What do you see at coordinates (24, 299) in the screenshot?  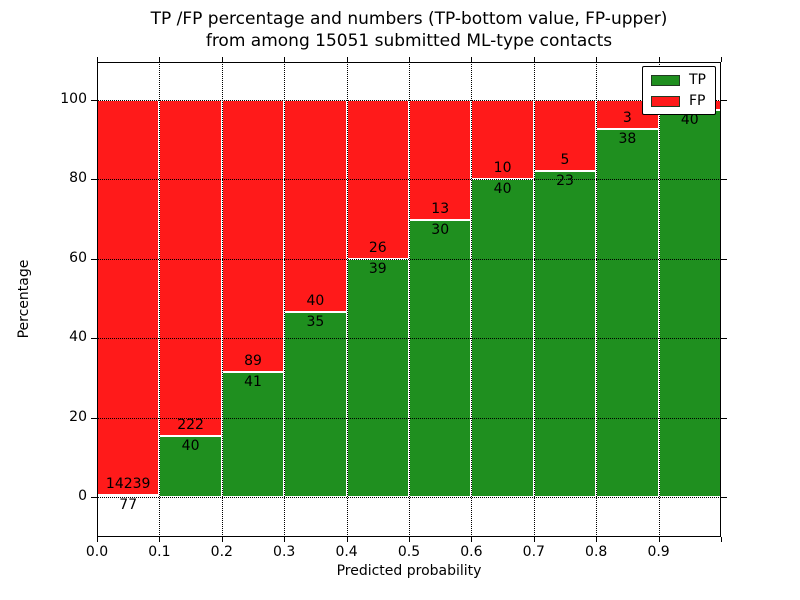 I see `y-axis-label: Percentage` at bounding box center [24, 299].